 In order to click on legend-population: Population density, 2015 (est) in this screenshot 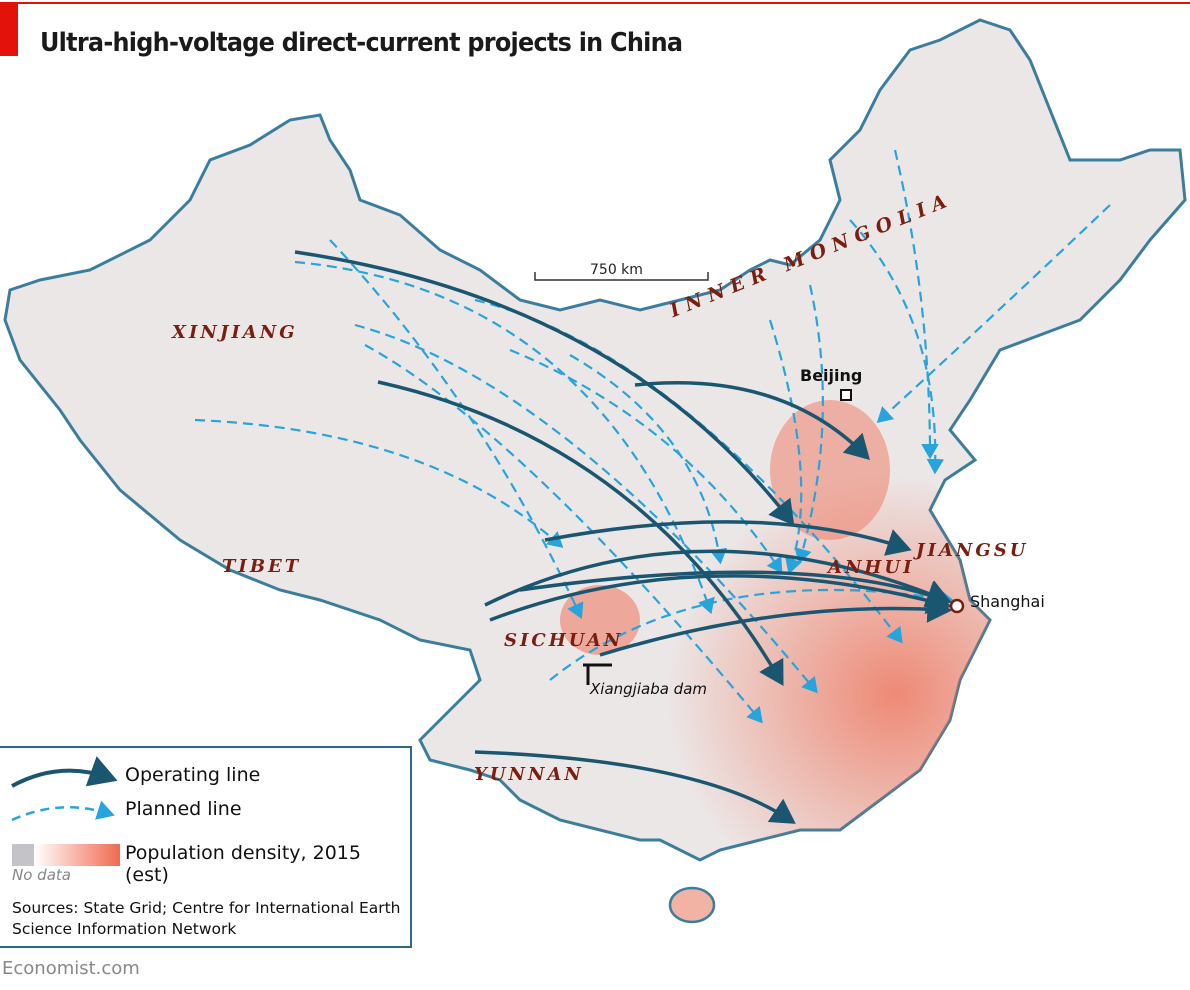, I will do `click(243, 864)`.